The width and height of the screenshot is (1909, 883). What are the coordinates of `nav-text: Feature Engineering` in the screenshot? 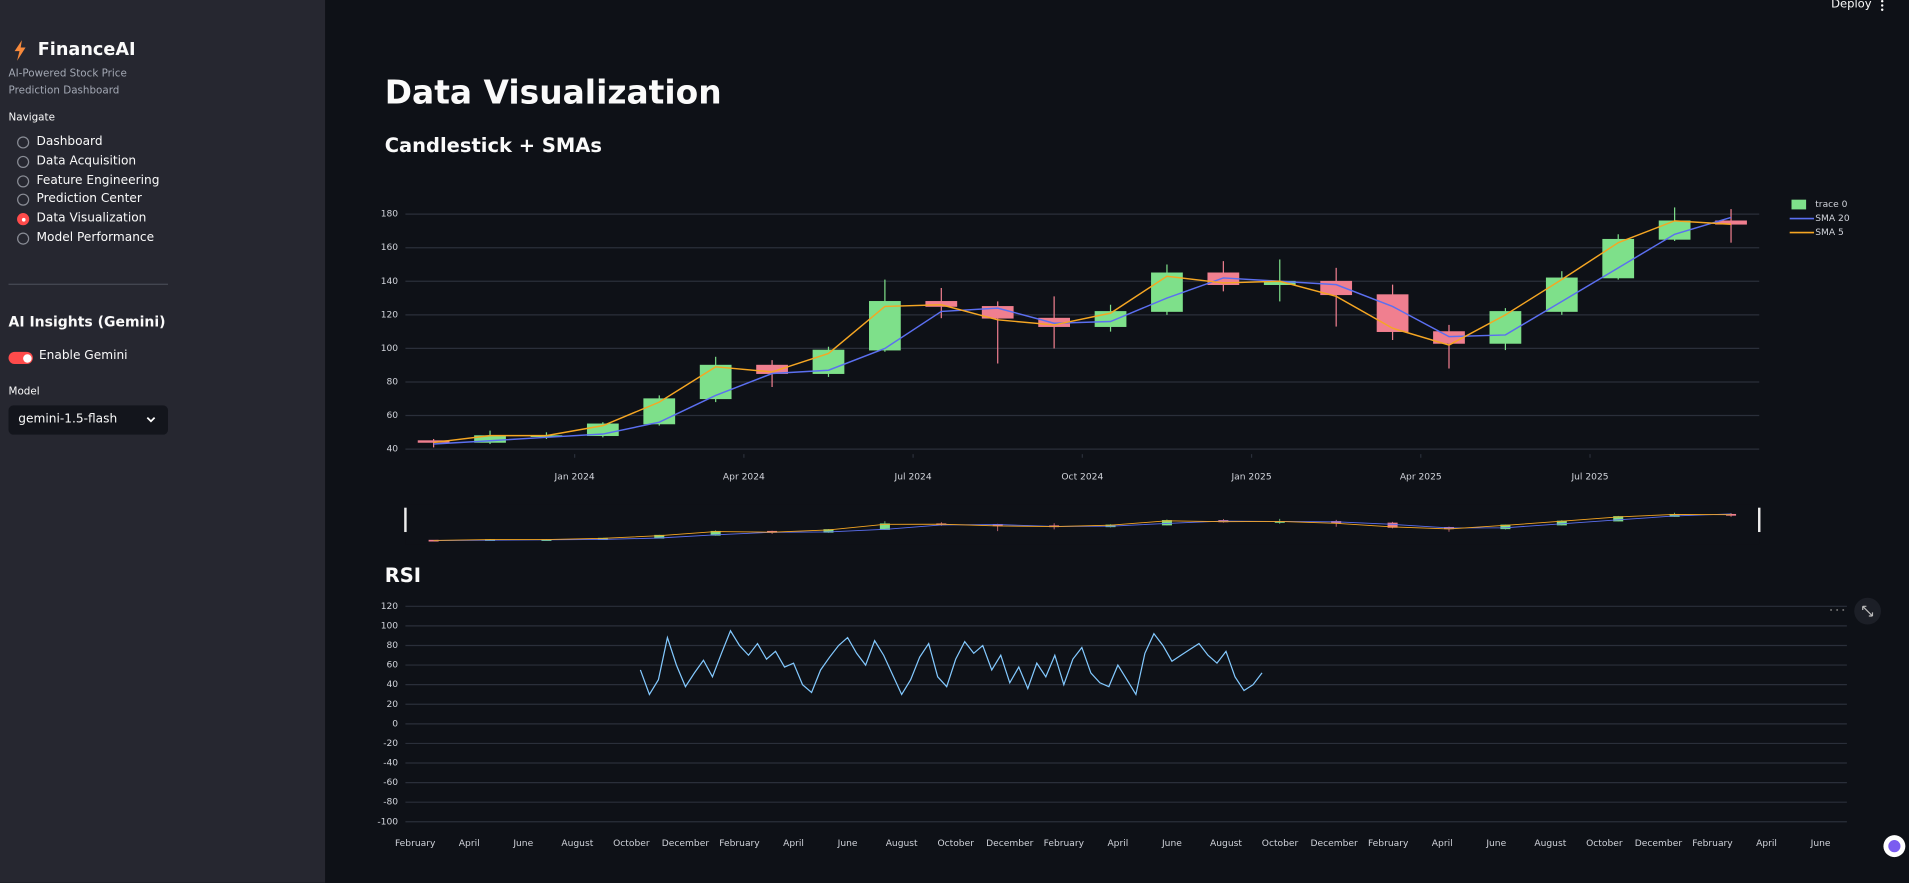 It's located at (98, 180).